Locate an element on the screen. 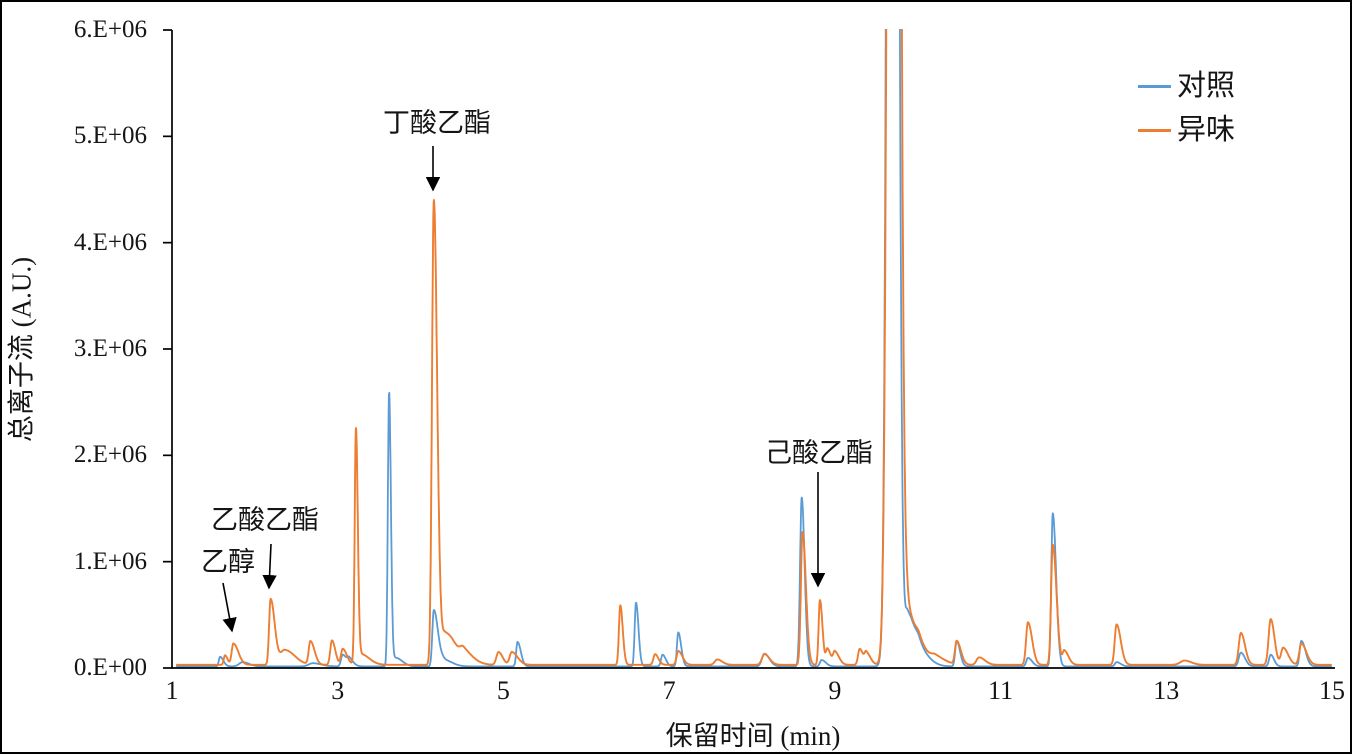 Image resolution: width=1352 pixels, height=754 pixels. annotation-ethyl-butyrate: 丁酸乙酯 is located at coordinates (437, 123).